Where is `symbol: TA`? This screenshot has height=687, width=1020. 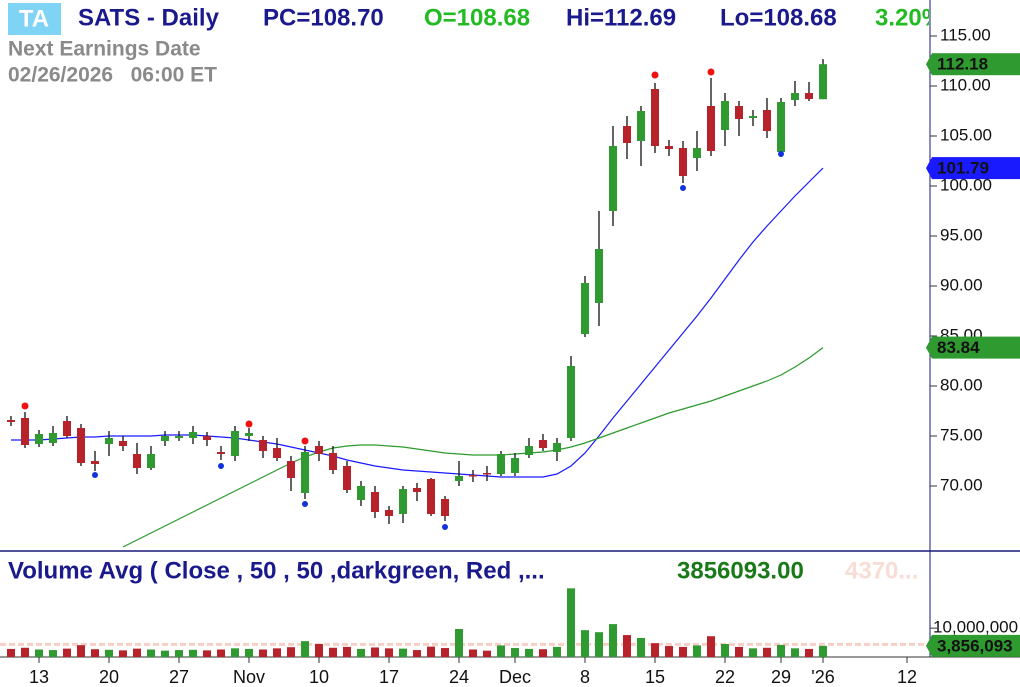 symbol: TA is located at coordinates (34, 18).